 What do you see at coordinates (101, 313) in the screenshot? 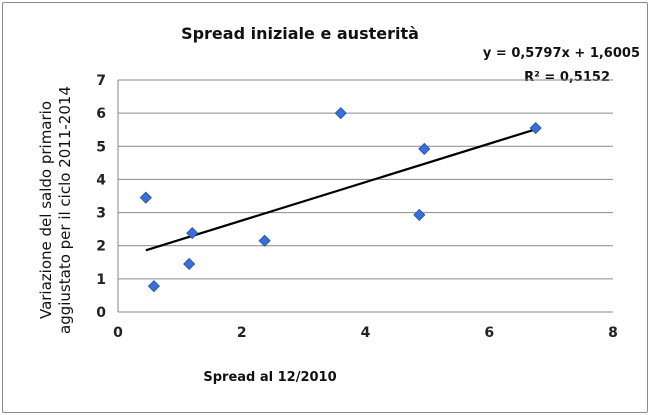
I see `y-tick-label: 0` at bounding box center [101, 313].